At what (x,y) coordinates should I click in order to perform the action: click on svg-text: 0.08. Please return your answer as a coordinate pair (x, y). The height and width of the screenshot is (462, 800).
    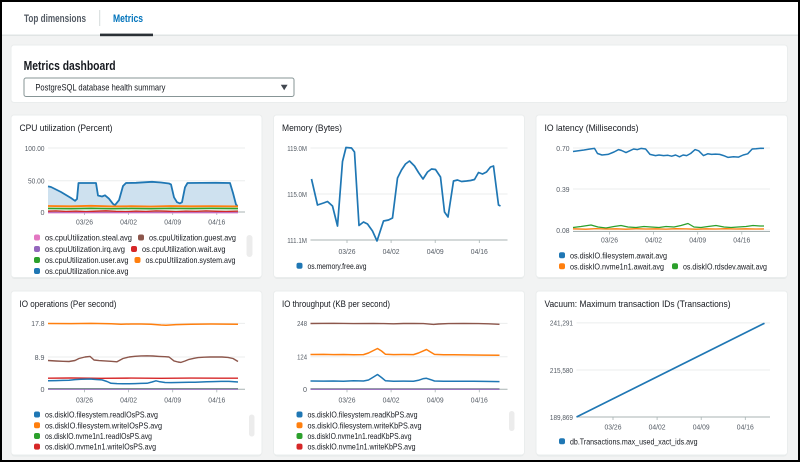
    Looking at the image, I should click on (562, 230).